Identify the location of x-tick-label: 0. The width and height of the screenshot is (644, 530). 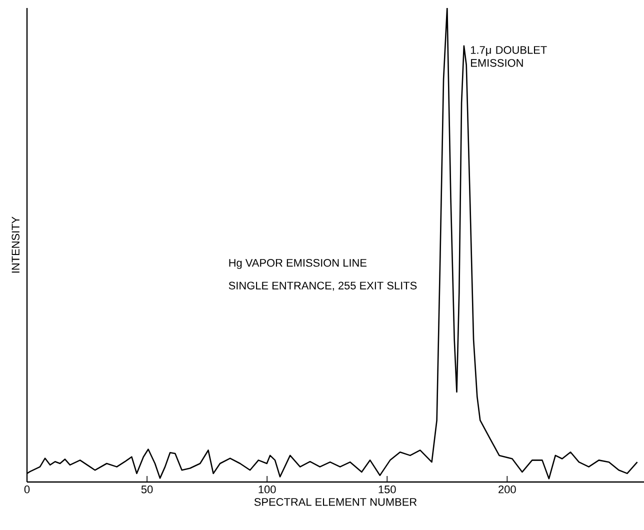
(27, 490).